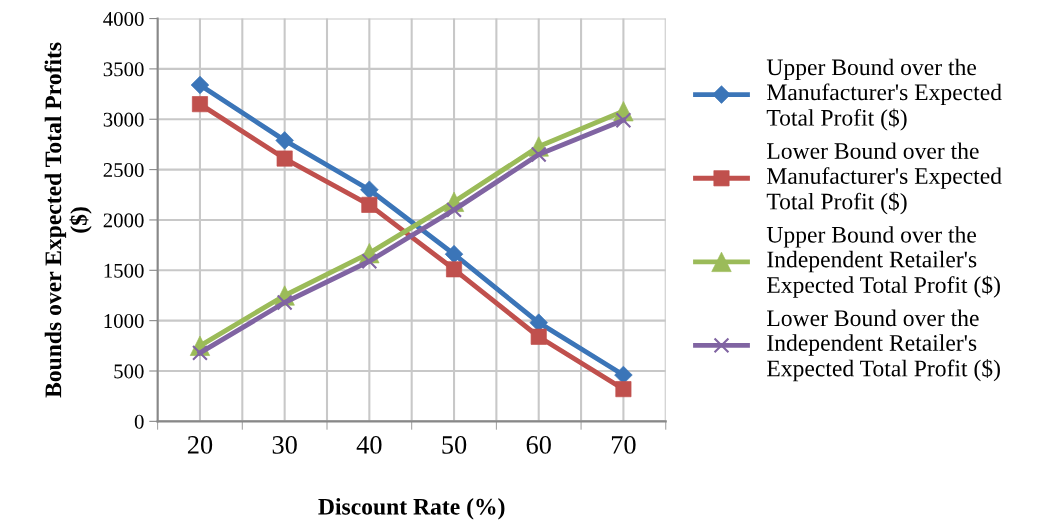 The height and width of the screenshot is (530, 1037). What do you see at coordinates (124, 270) in the screenshot?
I see `y-tick-label: 1500` at bounding box center [124, 270].